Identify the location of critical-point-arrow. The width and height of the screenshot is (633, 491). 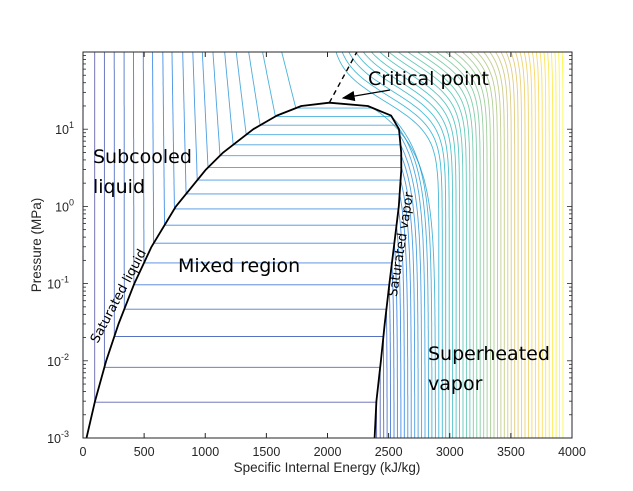
(366, 95).